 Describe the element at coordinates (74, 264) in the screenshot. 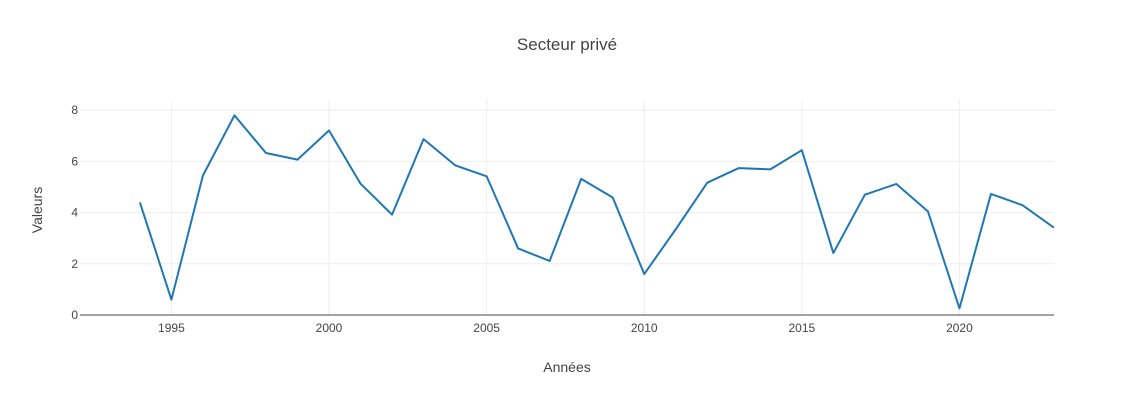

I see `y-tick-label: 2` at that location.